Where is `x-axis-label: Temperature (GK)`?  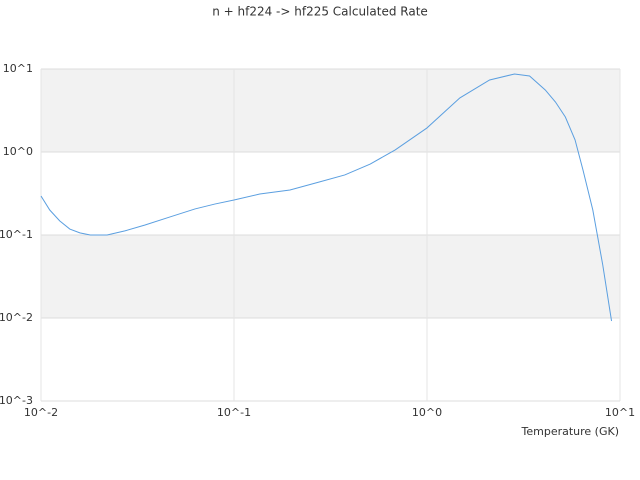
x-axis-label: Temperature (GK) is located at coordinates (570, 431).